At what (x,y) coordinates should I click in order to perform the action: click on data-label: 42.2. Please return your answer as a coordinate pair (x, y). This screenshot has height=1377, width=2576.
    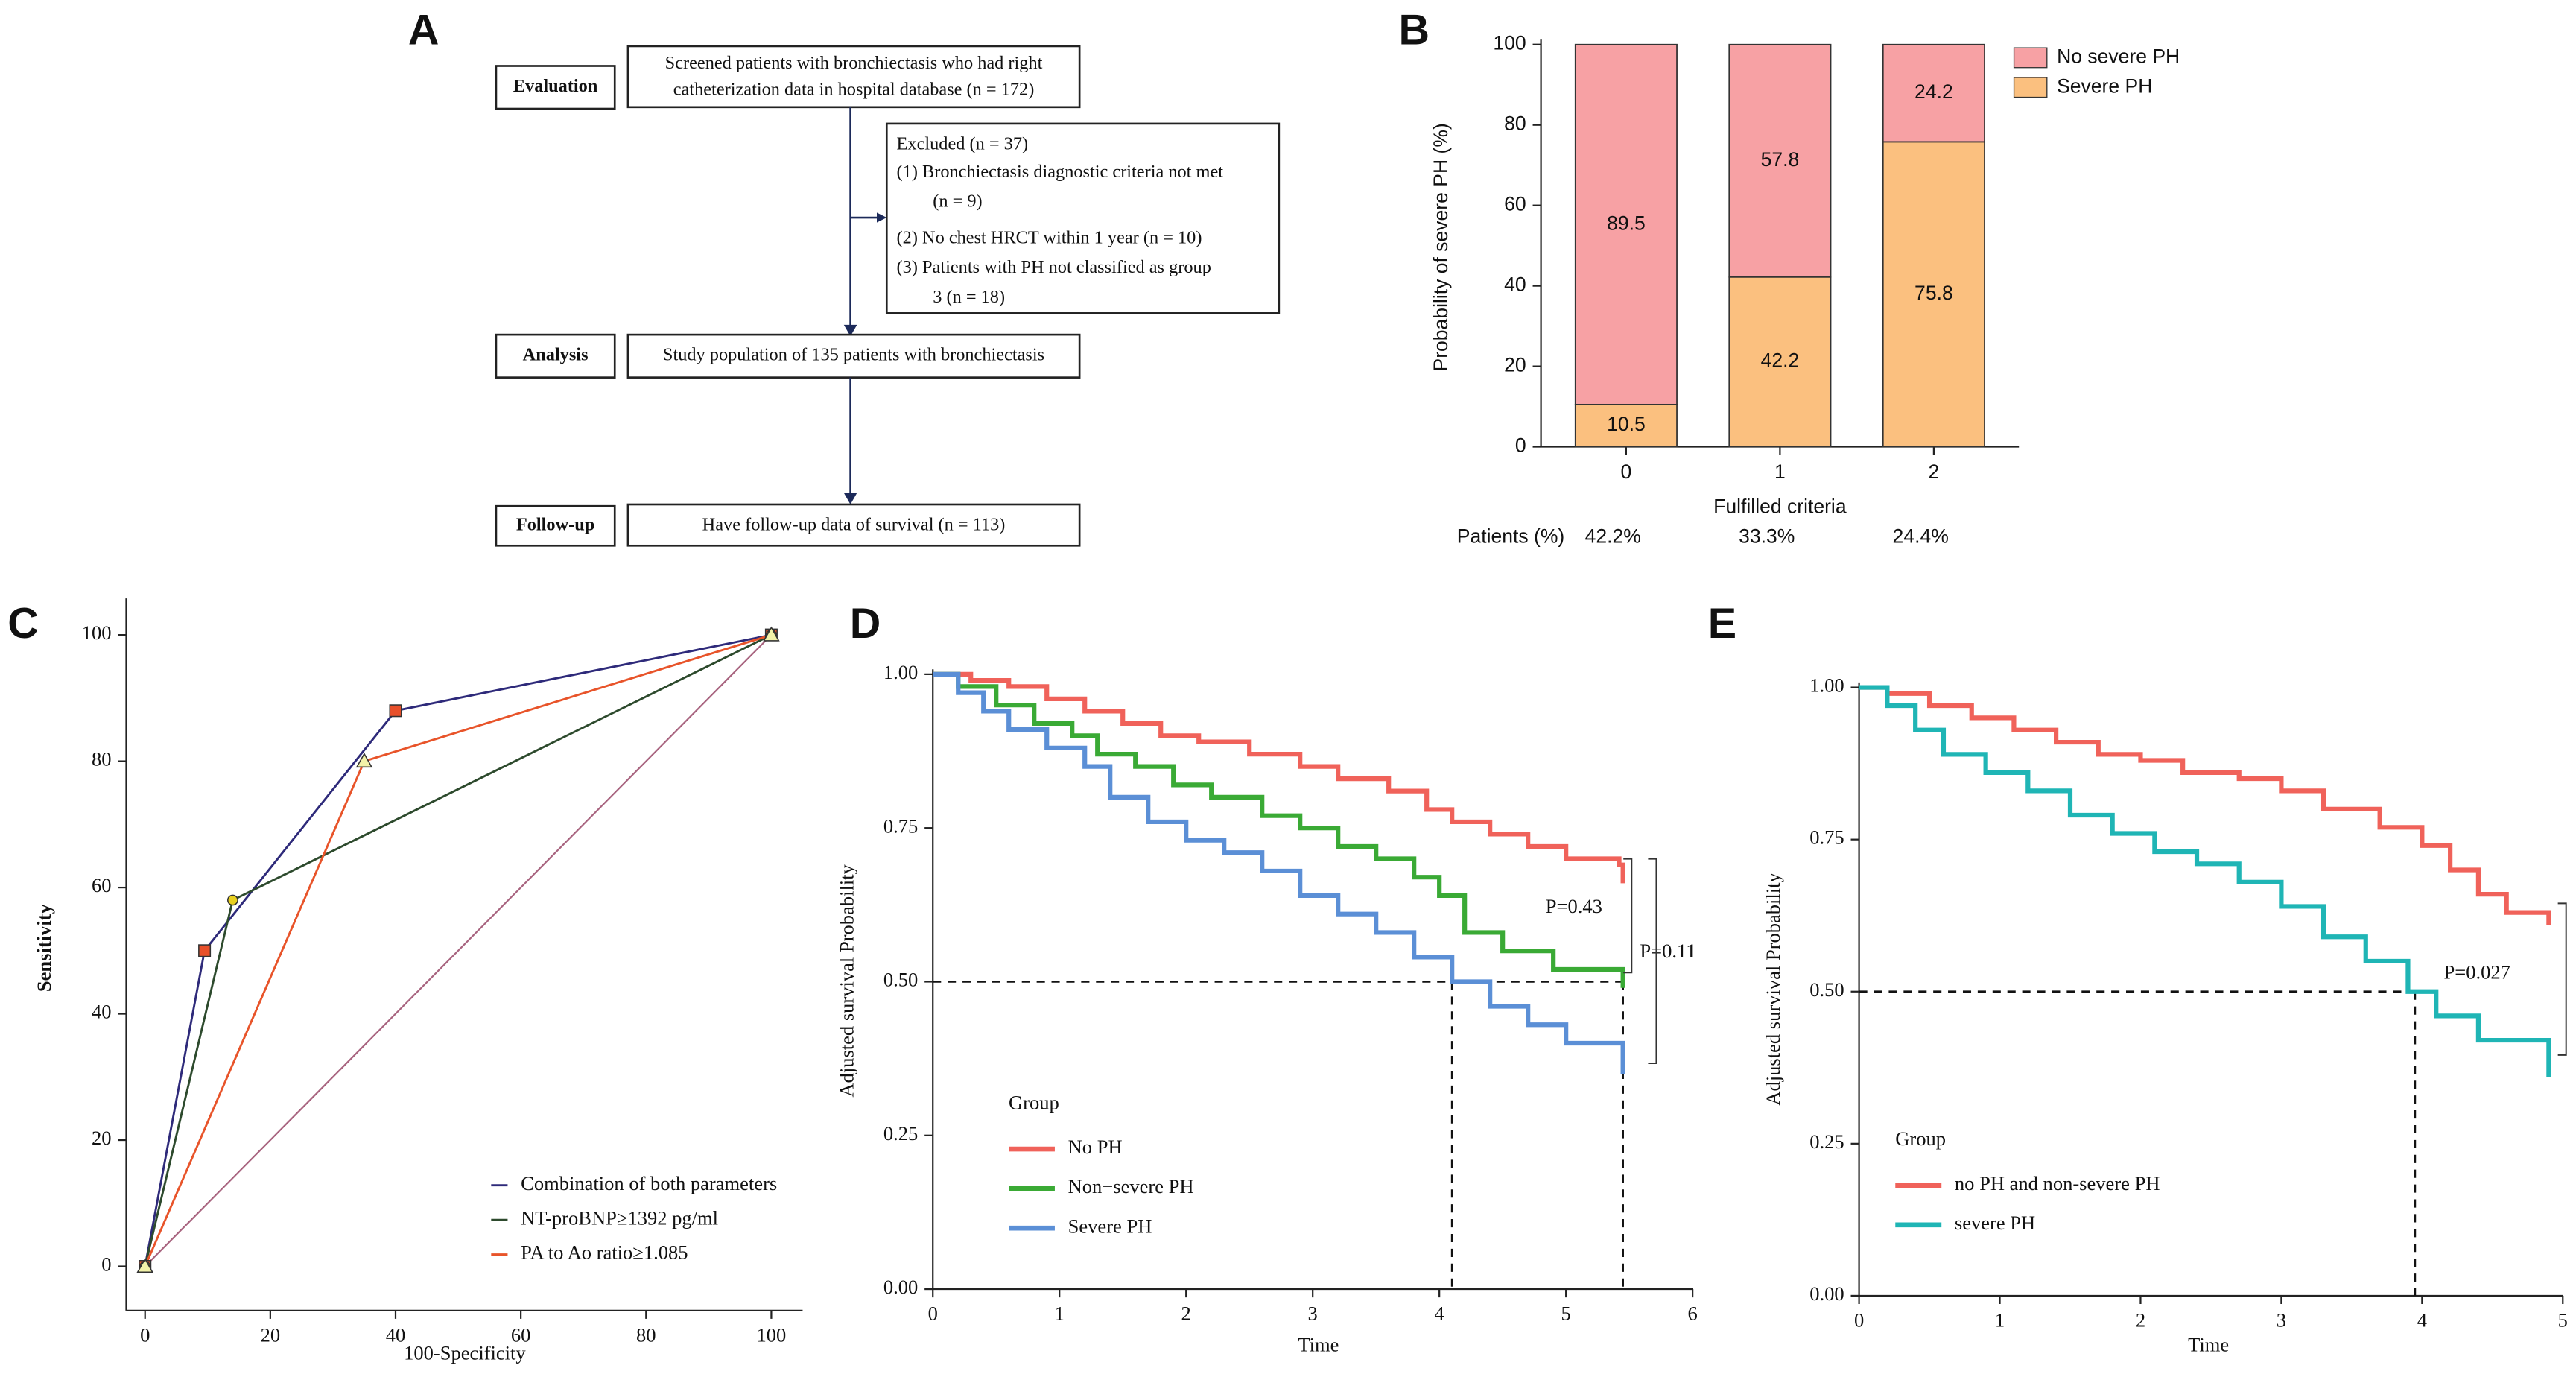
    Looking at the image, I should click on (1781, 360).